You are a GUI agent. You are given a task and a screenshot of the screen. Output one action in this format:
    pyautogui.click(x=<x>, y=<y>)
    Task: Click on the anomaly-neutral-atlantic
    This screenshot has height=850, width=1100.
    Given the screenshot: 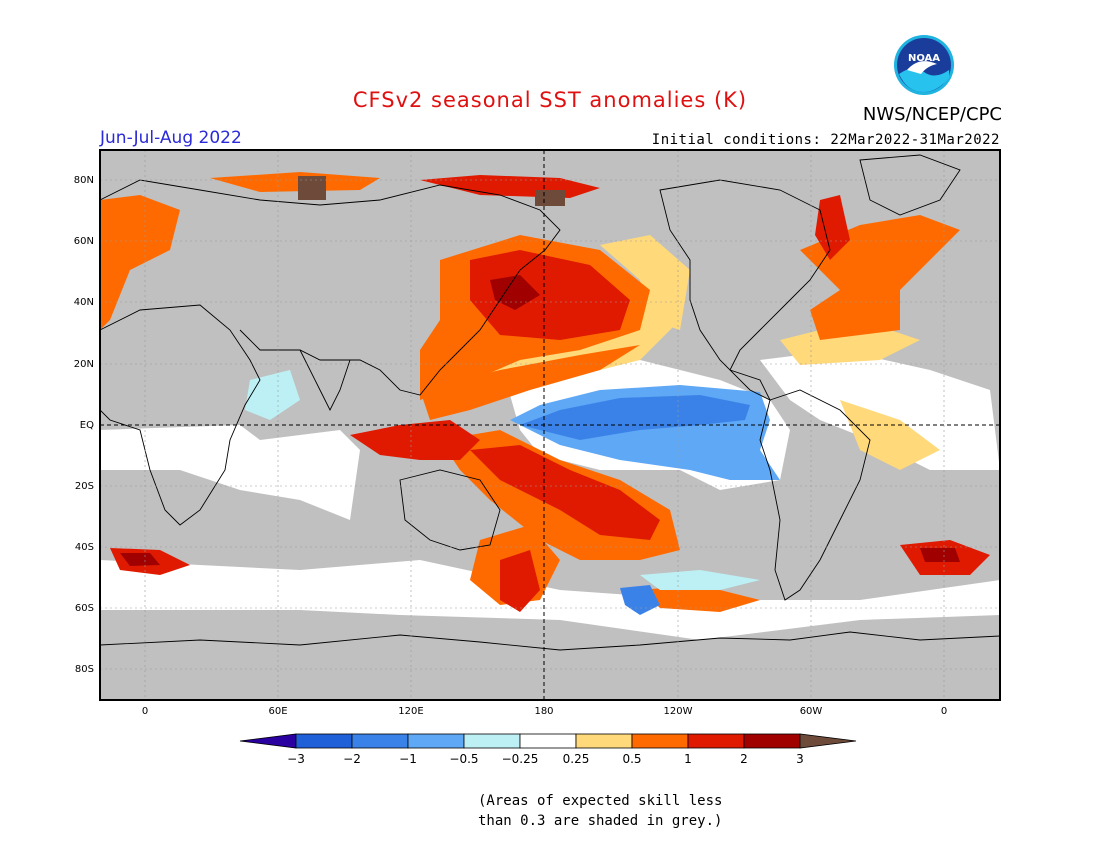 What is the action you would take?
    pyautogui.click(x=880, y=410)
    